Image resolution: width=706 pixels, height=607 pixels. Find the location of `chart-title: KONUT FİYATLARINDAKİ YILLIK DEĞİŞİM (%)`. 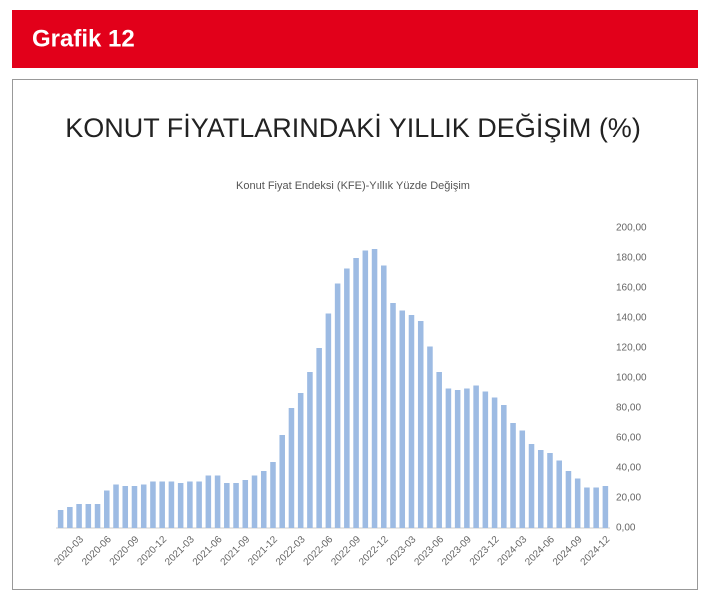

chart-title: KONUT FİYATLARINDAKİ YILLIK DEĞİŞİM (%) is located at coordinates (353, 127).